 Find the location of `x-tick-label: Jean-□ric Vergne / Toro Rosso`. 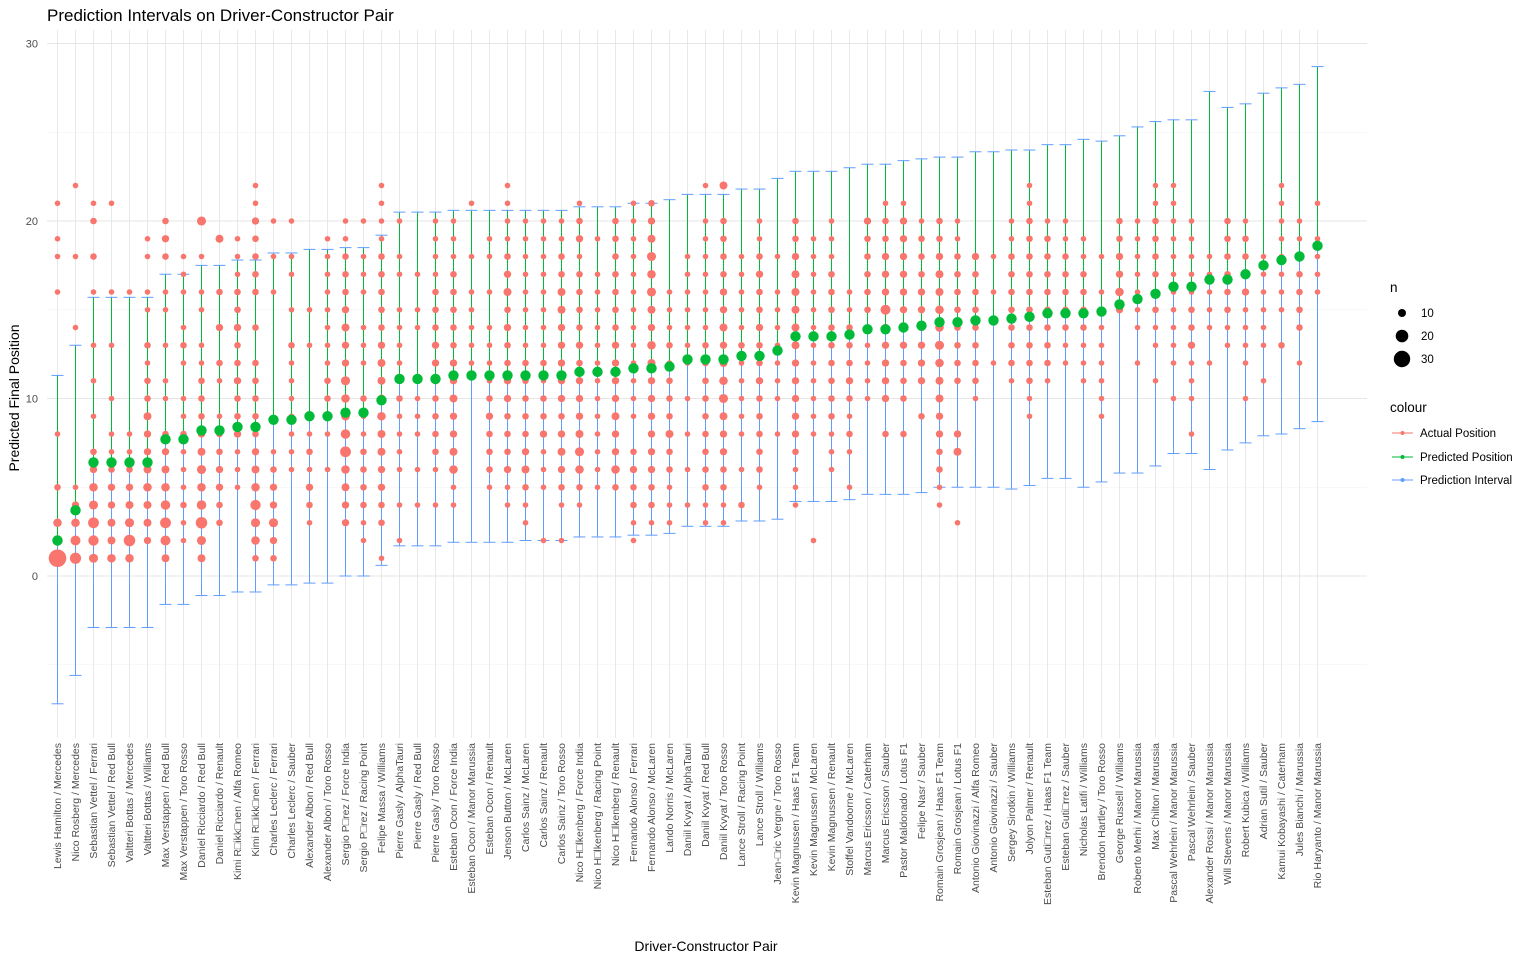

x-tick-label: Jean-□ric Vergne / Toro Rosso is located at coordinates (778, 814).